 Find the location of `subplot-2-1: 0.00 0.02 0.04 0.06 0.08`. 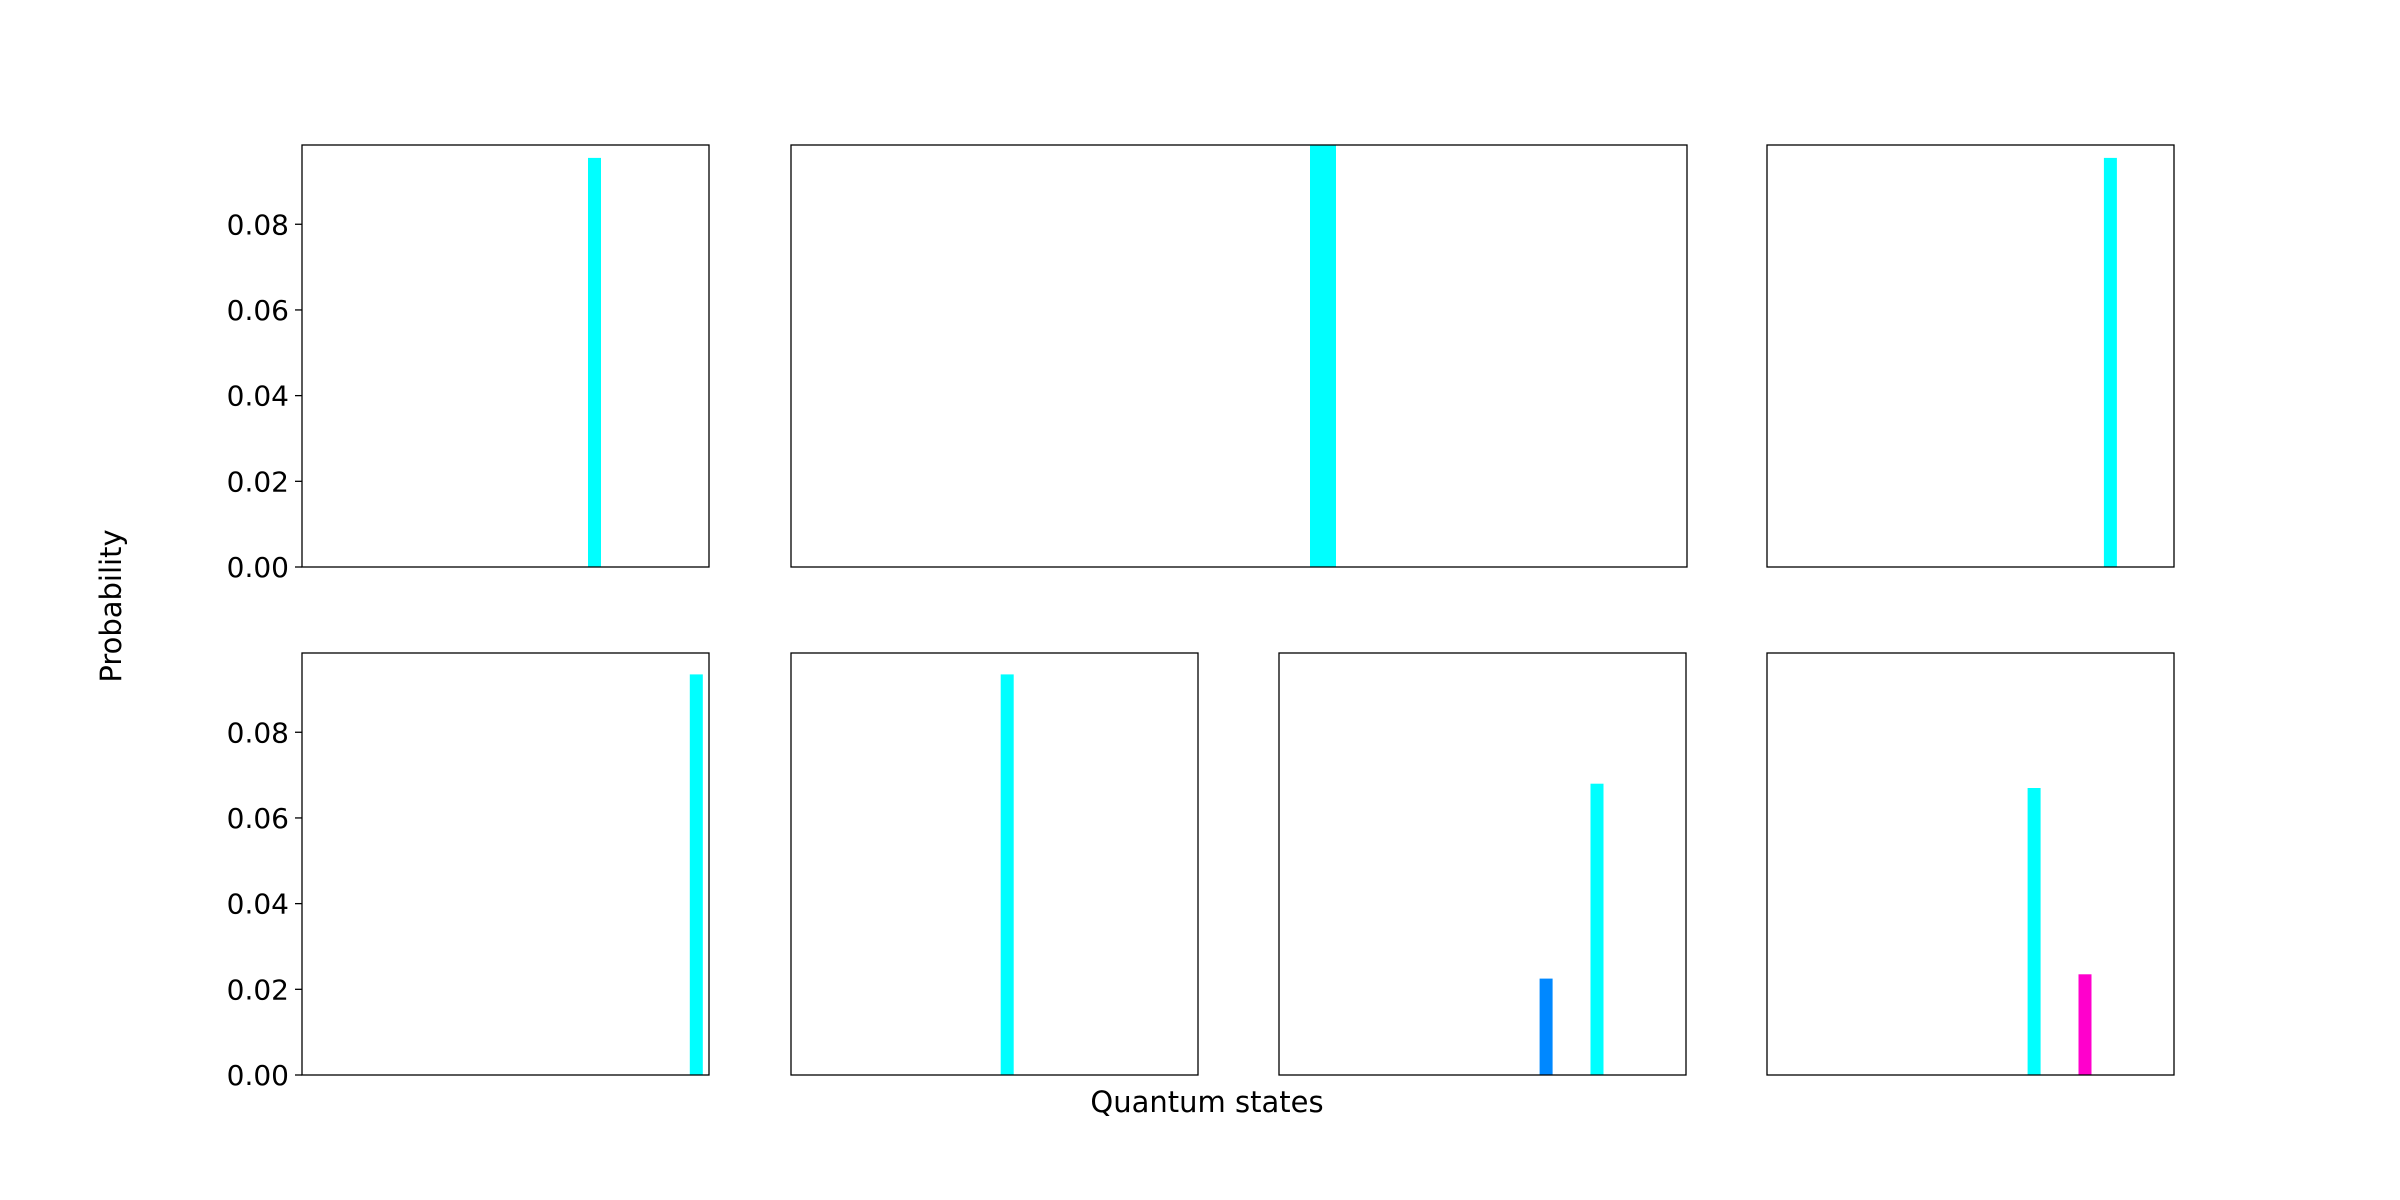

subplot-2-1: 0.00 0.02 0.04 0.06 0.08 is located at coordinates (468, 872).